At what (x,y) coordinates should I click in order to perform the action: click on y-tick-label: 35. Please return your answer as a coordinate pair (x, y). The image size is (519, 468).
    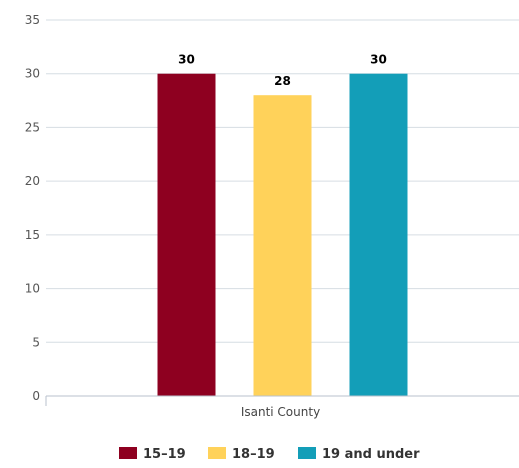
    Looking at the image, I should click on (32, 20).